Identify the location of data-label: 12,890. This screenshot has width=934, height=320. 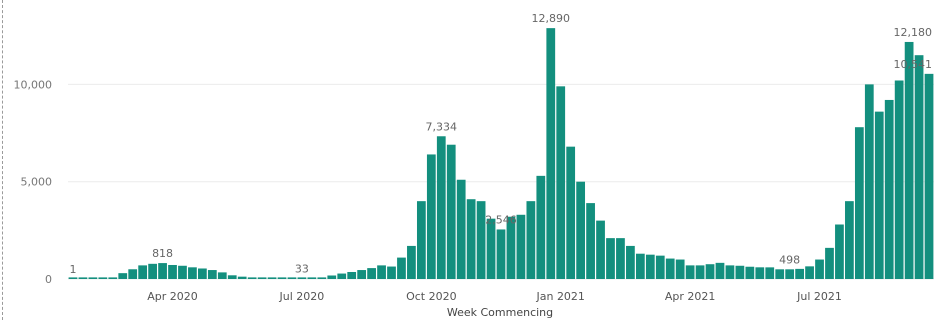
(551, 18).